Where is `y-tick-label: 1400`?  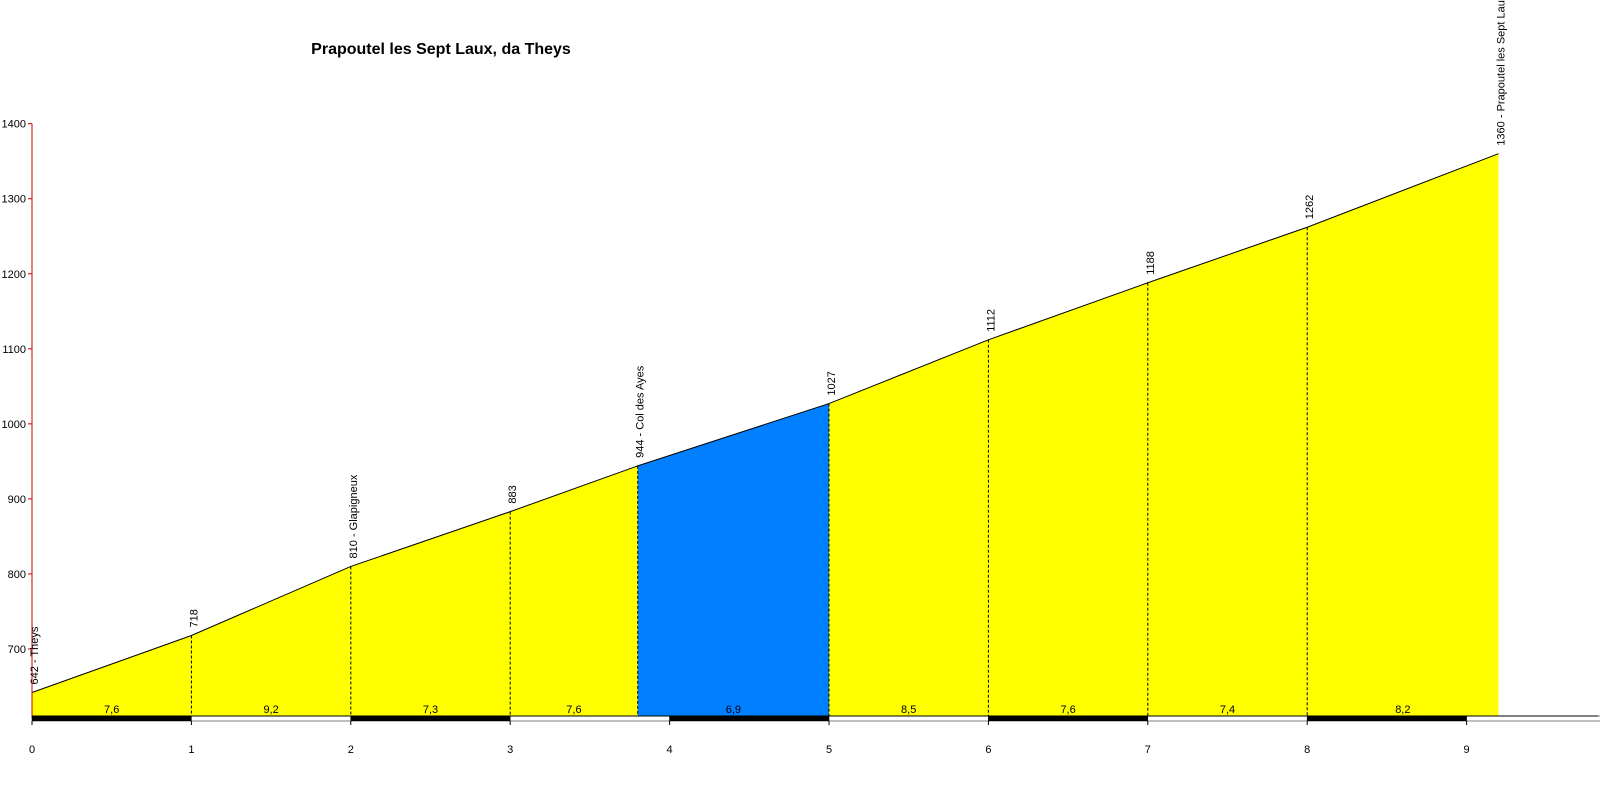 y-tick-label: 1400 is located at coordinates (14, 125).